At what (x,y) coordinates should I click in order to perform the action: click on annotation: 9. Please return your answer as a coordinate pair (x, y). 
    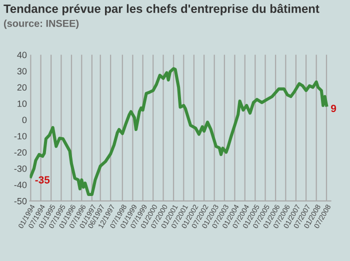
    Looking at the image, I should click on (333, 108).